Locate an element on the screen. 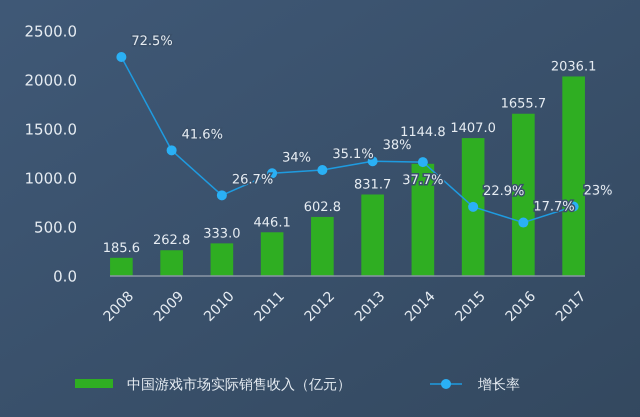 Image resolution: width=640 pixels, height=417 pixels. data-label: 262.8 is located at coordinates (171, 240).